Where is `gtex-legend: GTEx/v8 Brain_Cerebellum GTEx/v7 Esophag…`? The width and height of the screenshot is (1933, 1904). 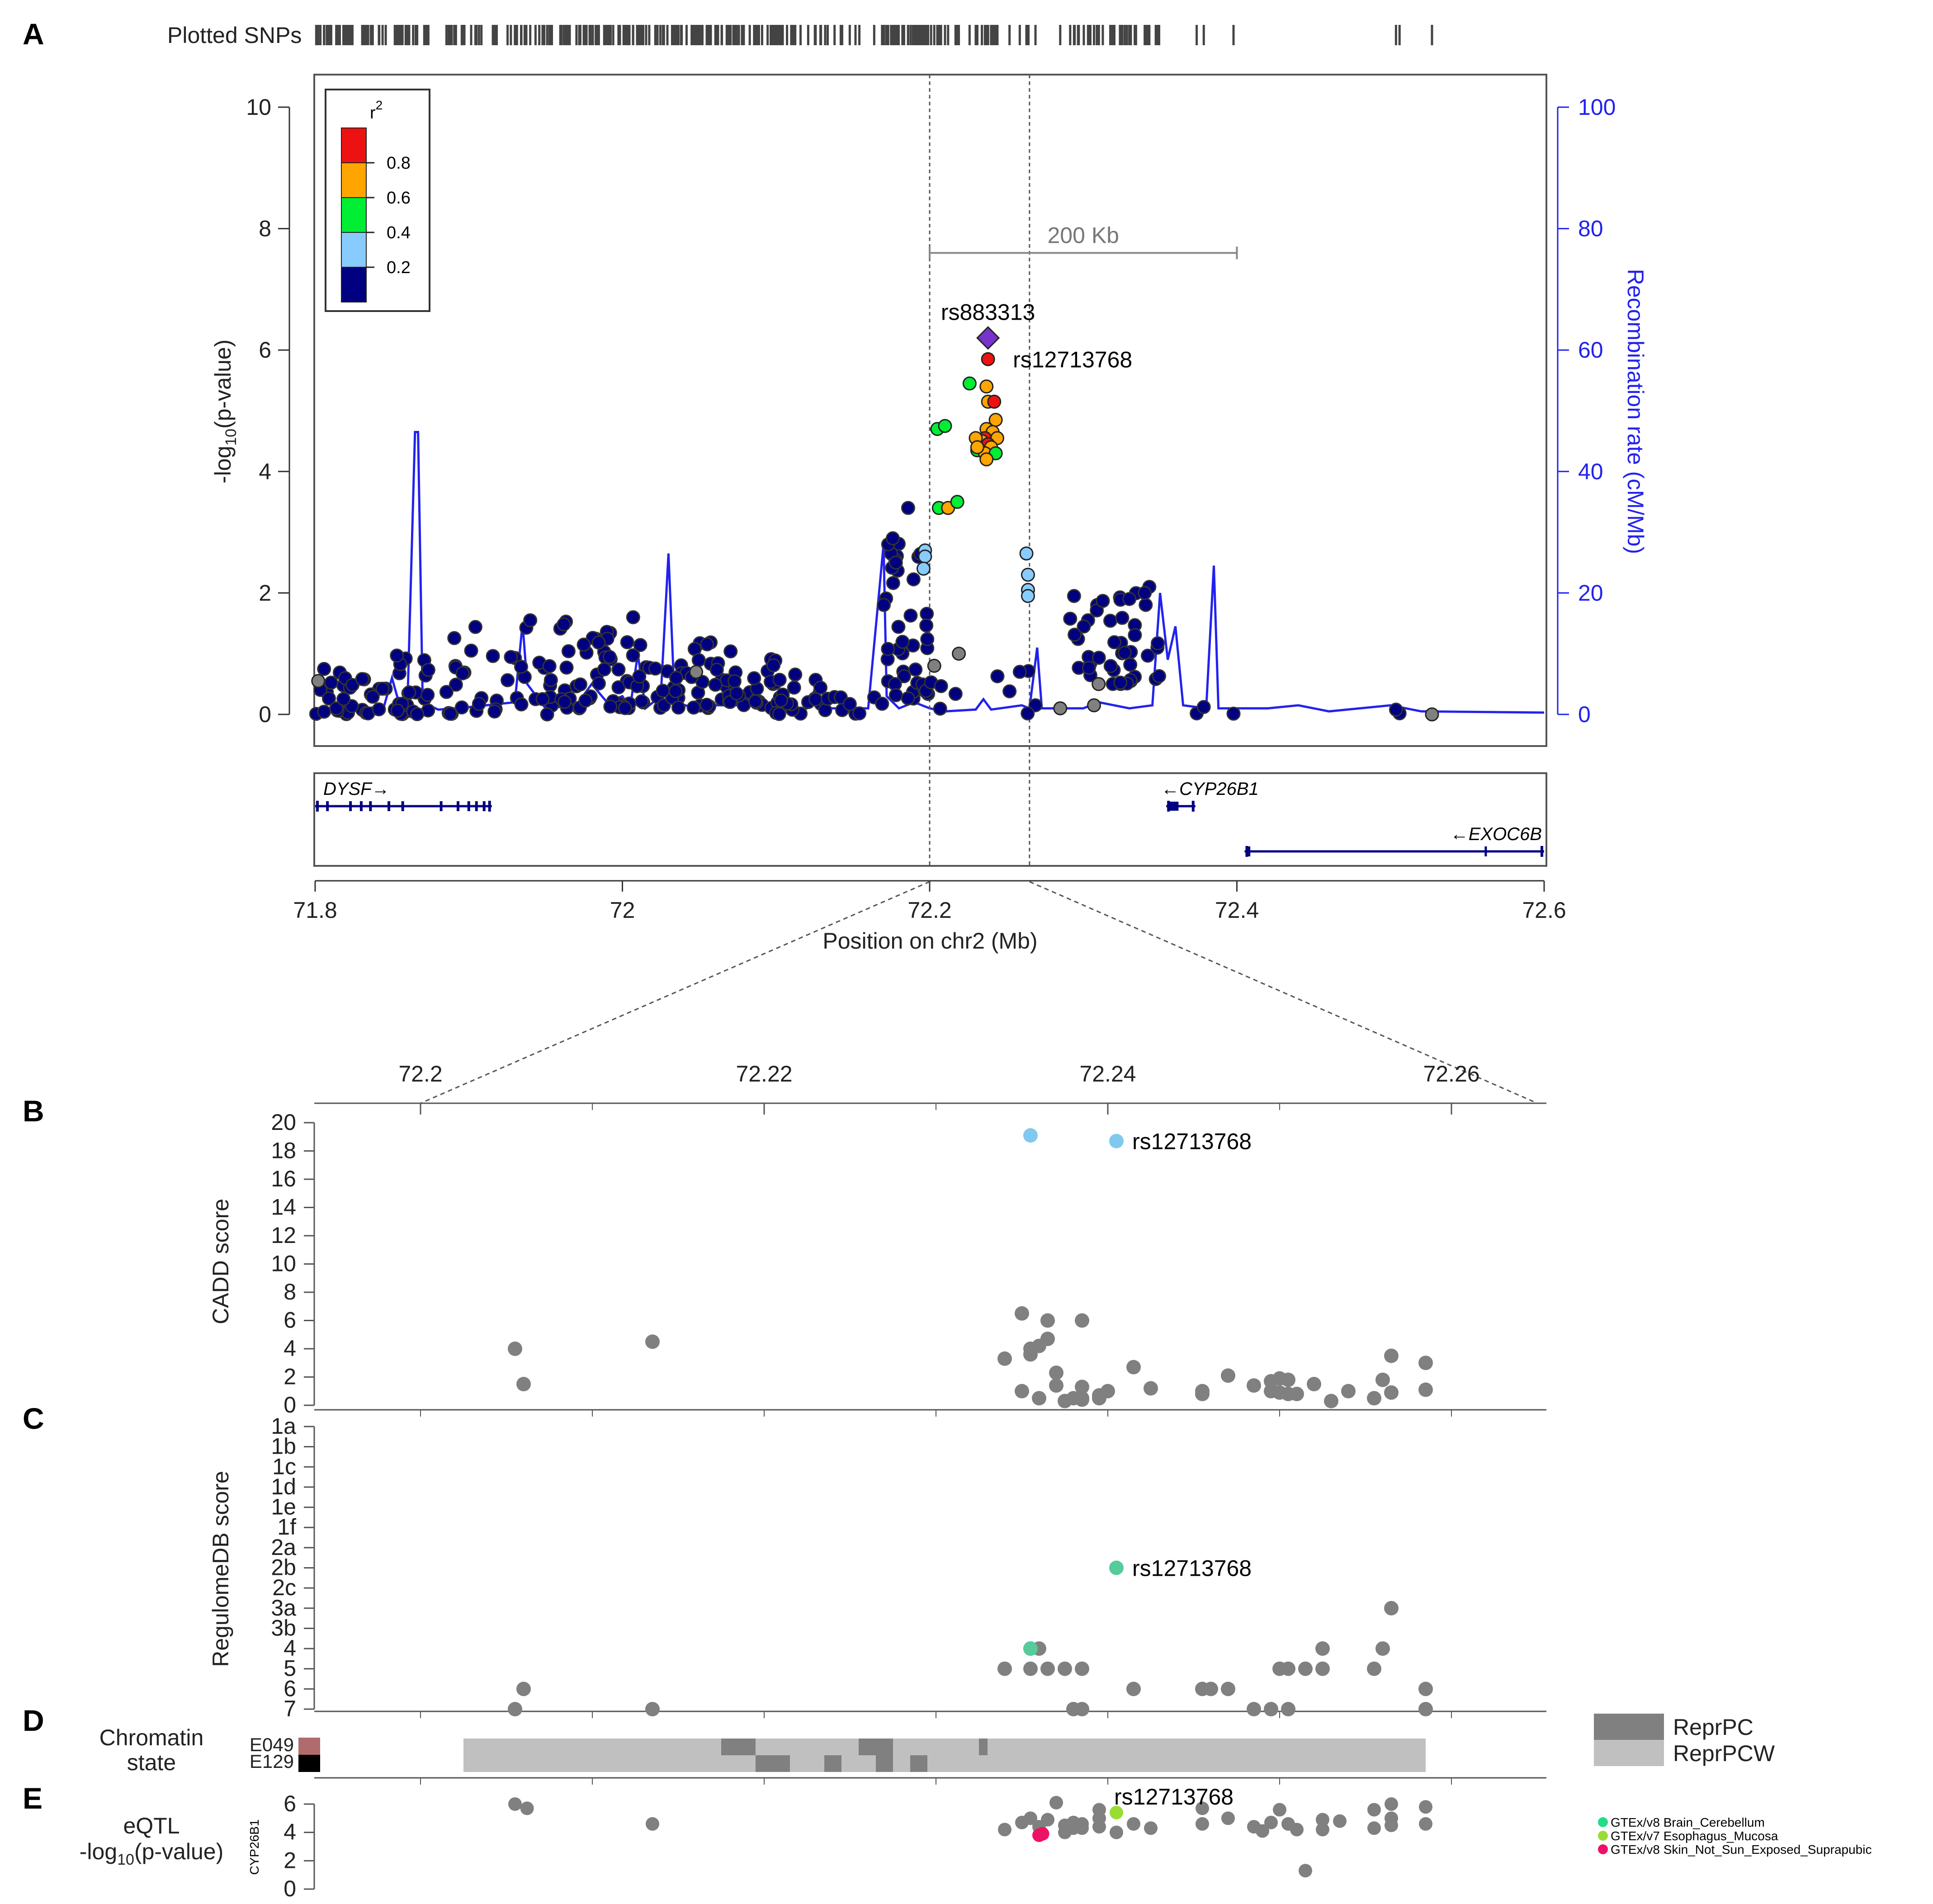
gtex-legend: GTEx/v8 Brain_Cerebellum GTEx/v7 Esophag… is located at coordinates (1735, 1836).